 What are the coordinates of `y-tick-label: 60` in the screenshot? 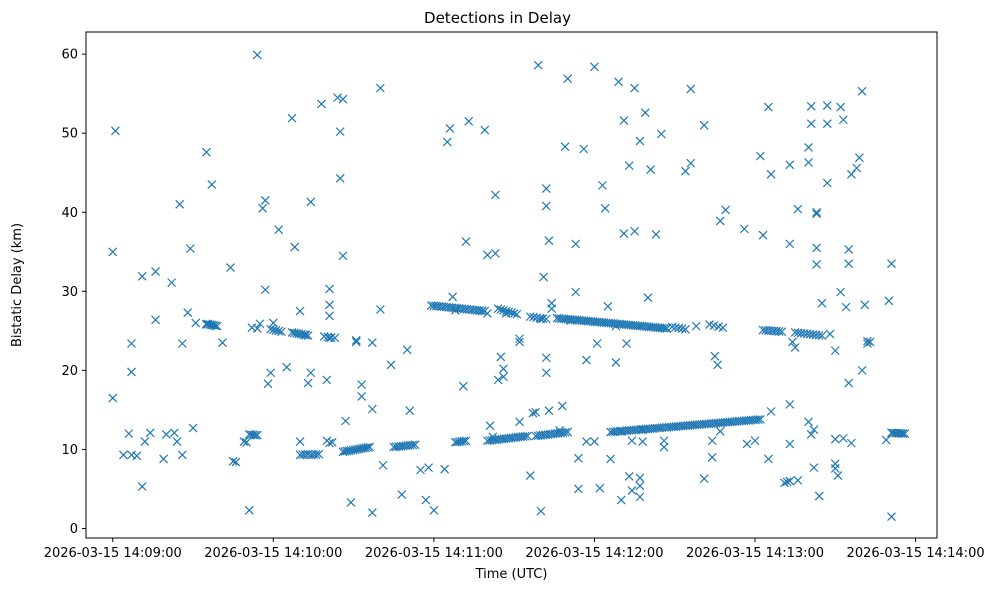 It's located at (69, 55).